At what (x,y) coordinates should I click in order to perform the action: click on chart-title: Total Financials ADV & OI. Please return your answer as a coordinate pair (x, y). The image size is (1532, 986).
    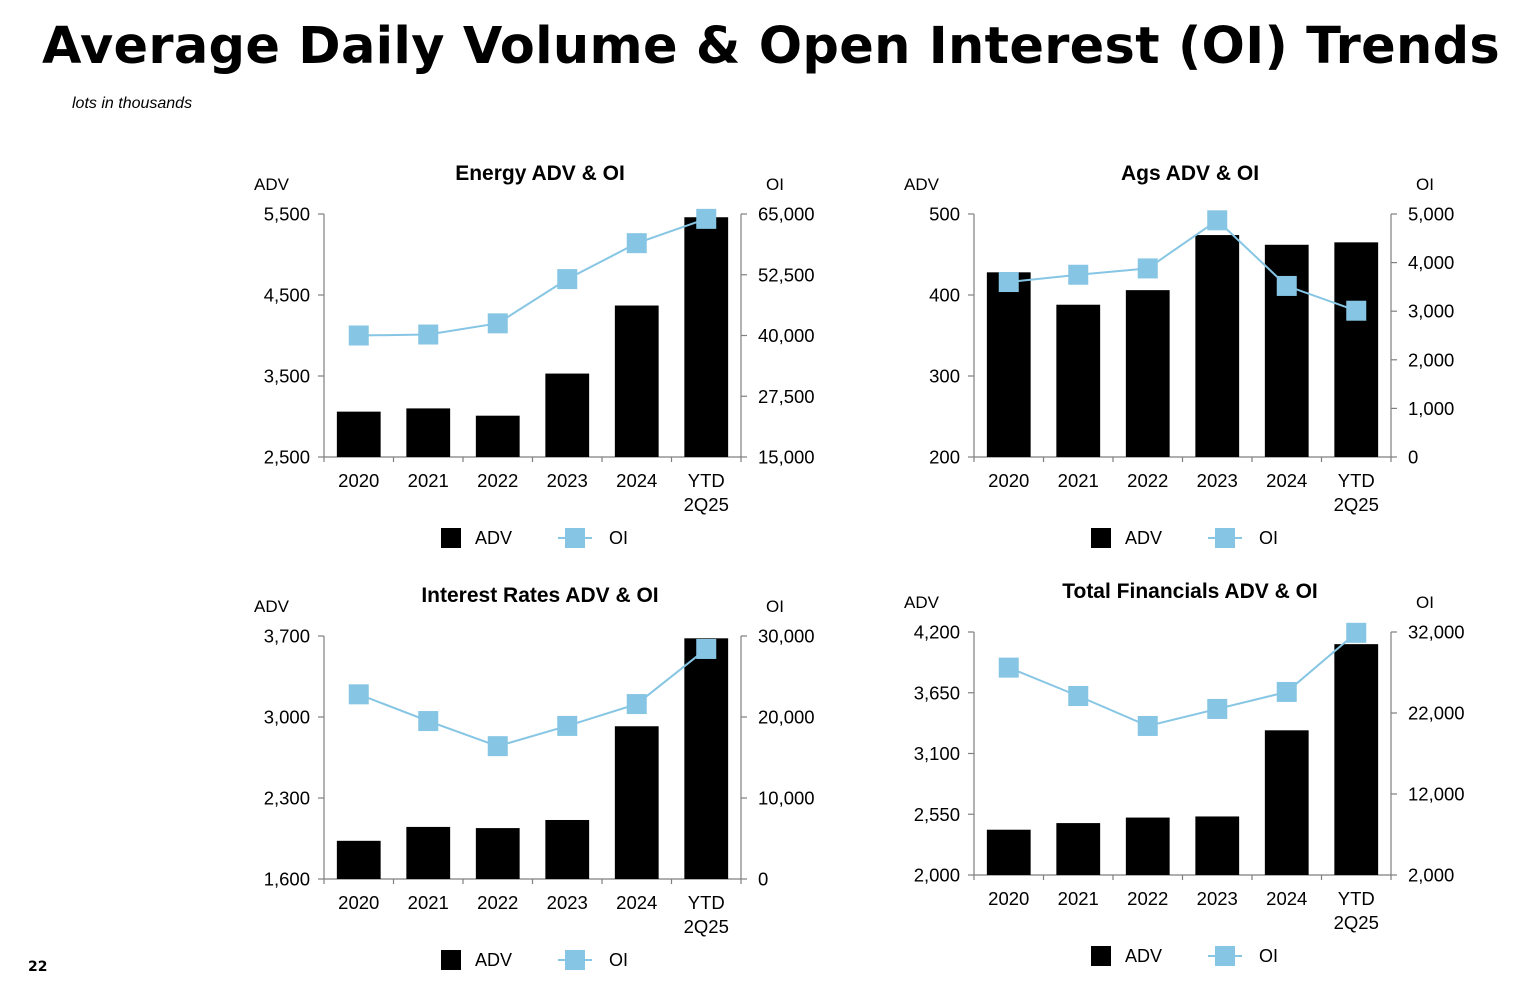
    Looking at the image, I should click on (1190, 591).